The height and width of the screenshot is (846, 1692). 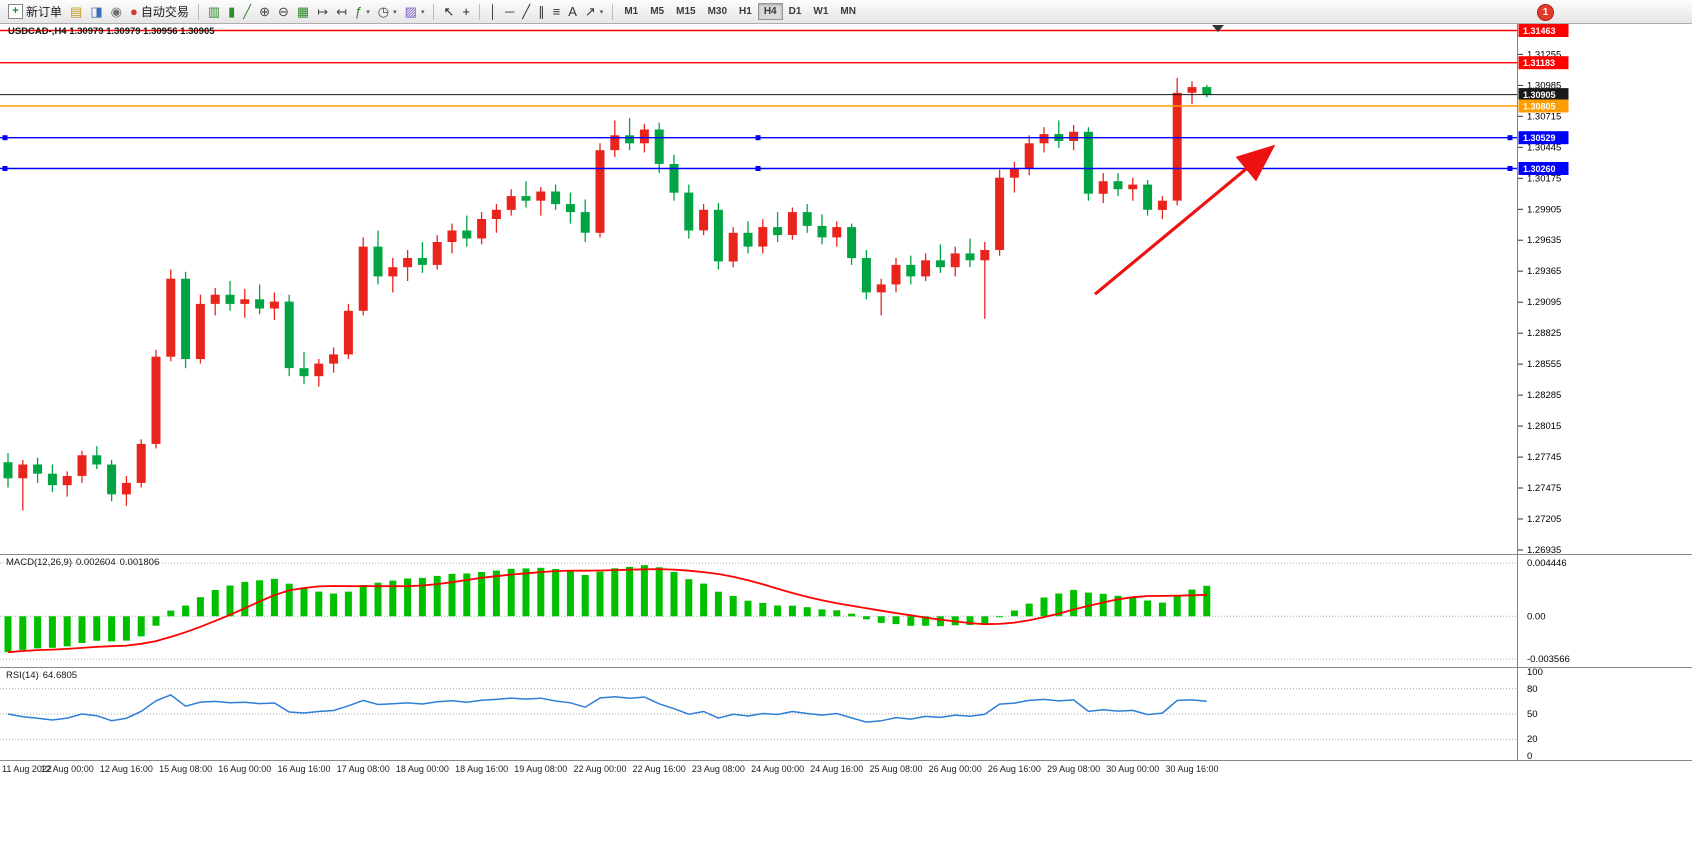 I want to click on svg-text: 1.26935, so click(x=1544, y=549).